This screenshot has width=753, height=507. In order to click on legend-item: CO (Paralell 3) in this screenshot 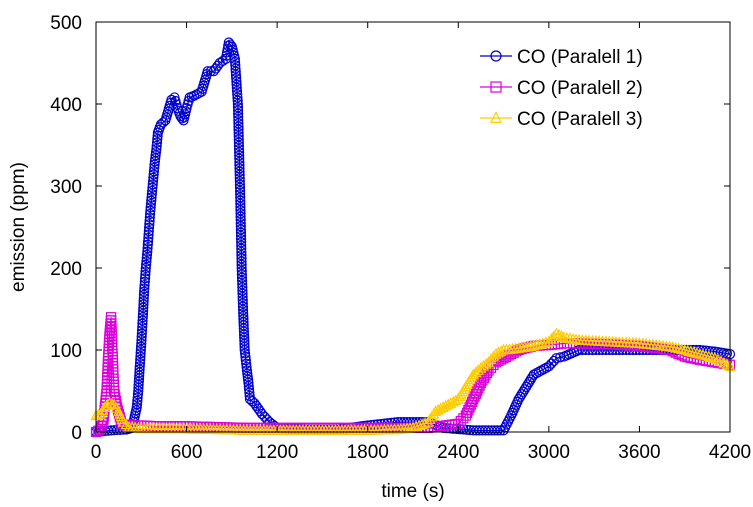, I will do `click(561, 119)`.